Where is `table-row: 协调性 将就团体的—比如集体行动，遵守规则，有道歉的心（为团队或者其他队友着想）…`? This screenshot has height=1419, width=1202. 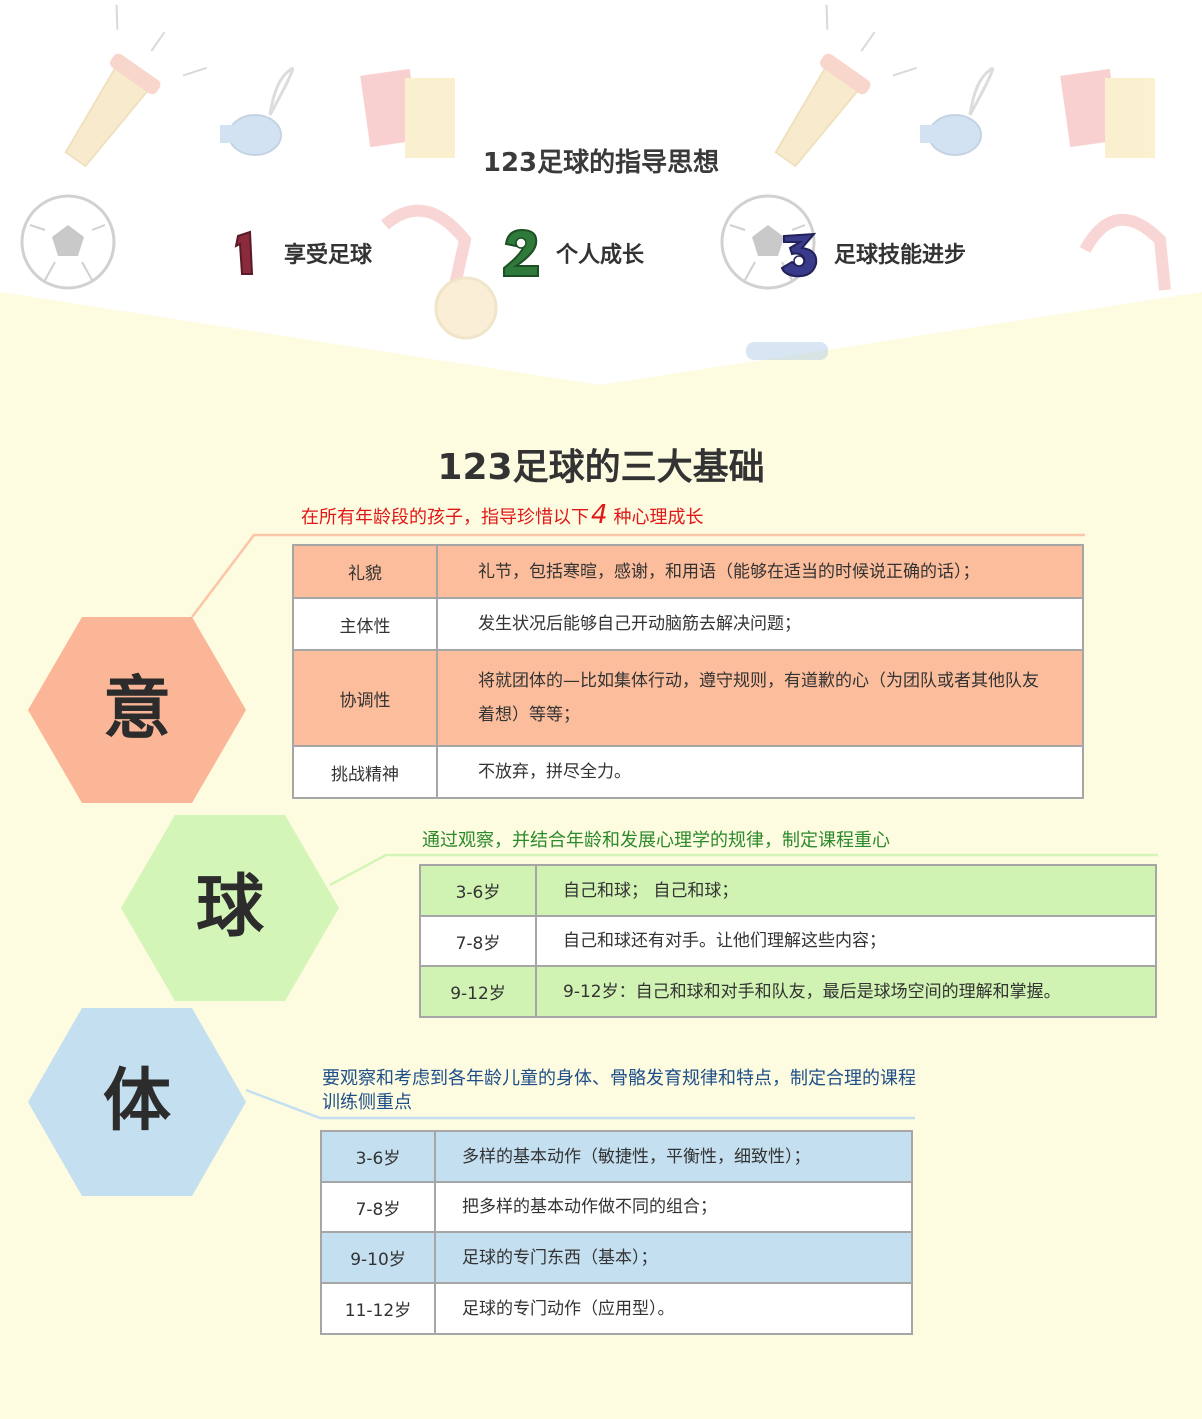 table-row: 协调性 将就团体的—比如集体行动，遵守规则，有道歉的心（为团队或者其他队友着想）… is located at coordinates (688, 698).